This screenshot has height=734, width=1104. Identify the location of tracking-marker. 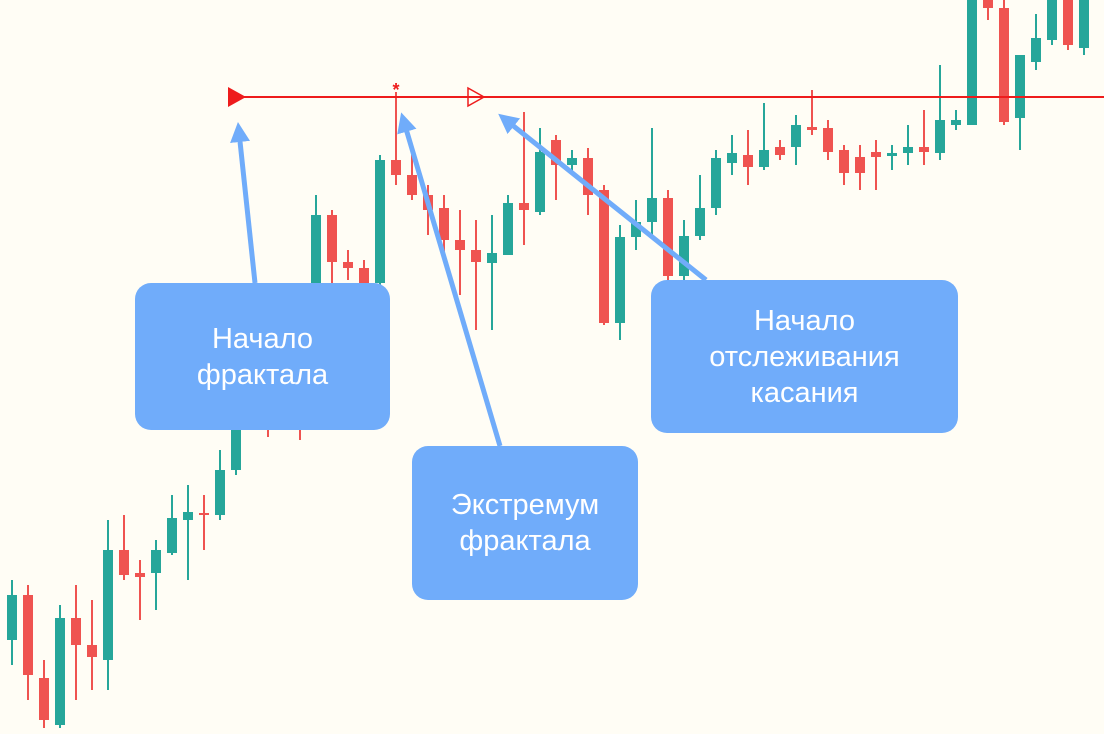
(476, 97).